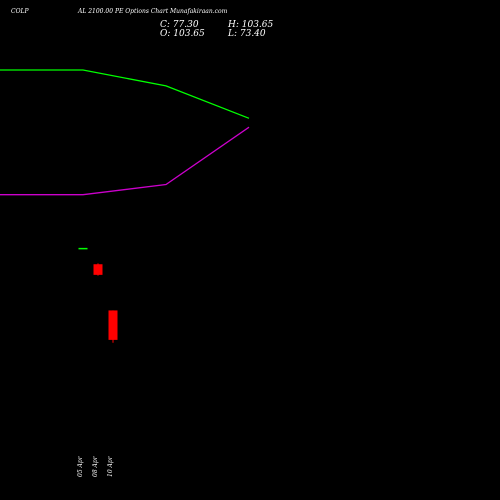 The width and height of the screenshot is (500, 500). I want to click on upper-band-line, so click(125, 94).